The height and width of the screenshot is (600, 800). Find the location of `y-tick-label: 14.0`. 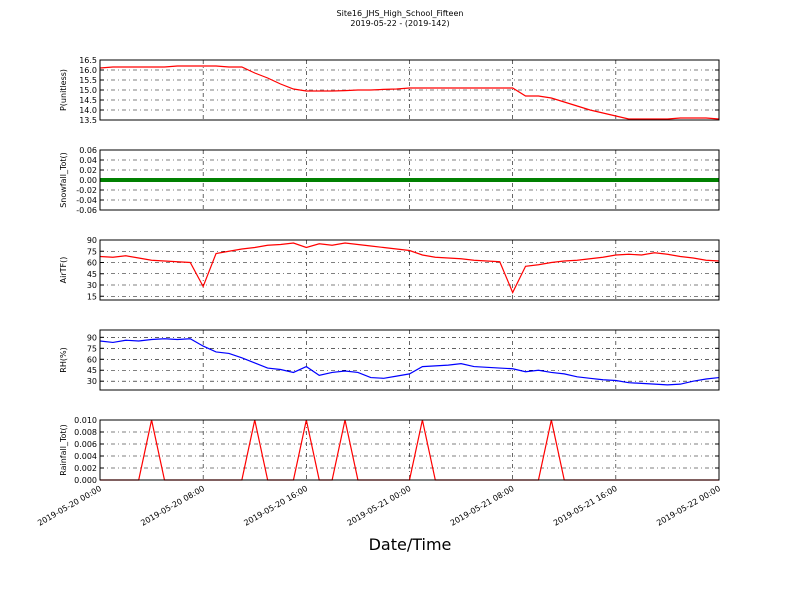

y-tick-label: 14.0 is located at coordinates (88, 110).